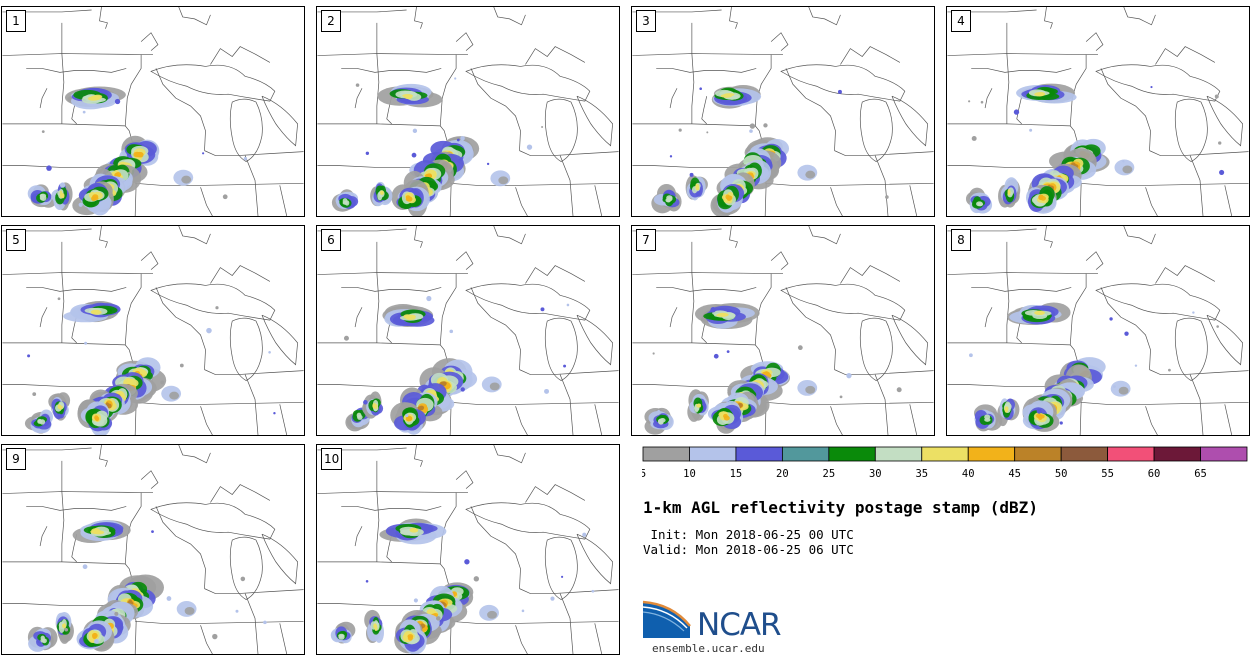 This screenshot has width=1260, height=657. Describe the element at coordinates (331, 21) in the screenshot. I see `member-number: 2` at that location.